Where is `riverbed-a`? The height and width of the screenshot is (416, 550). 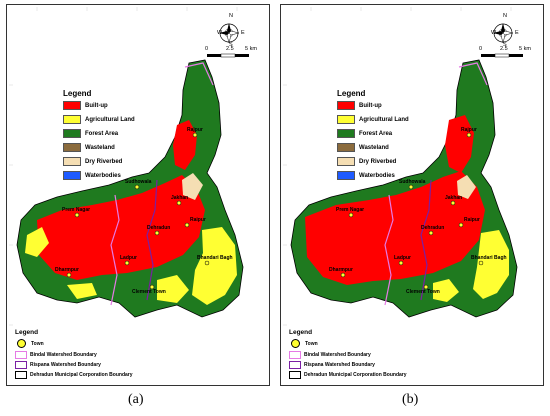
riverbed-a is located at coordinates (192, 186).